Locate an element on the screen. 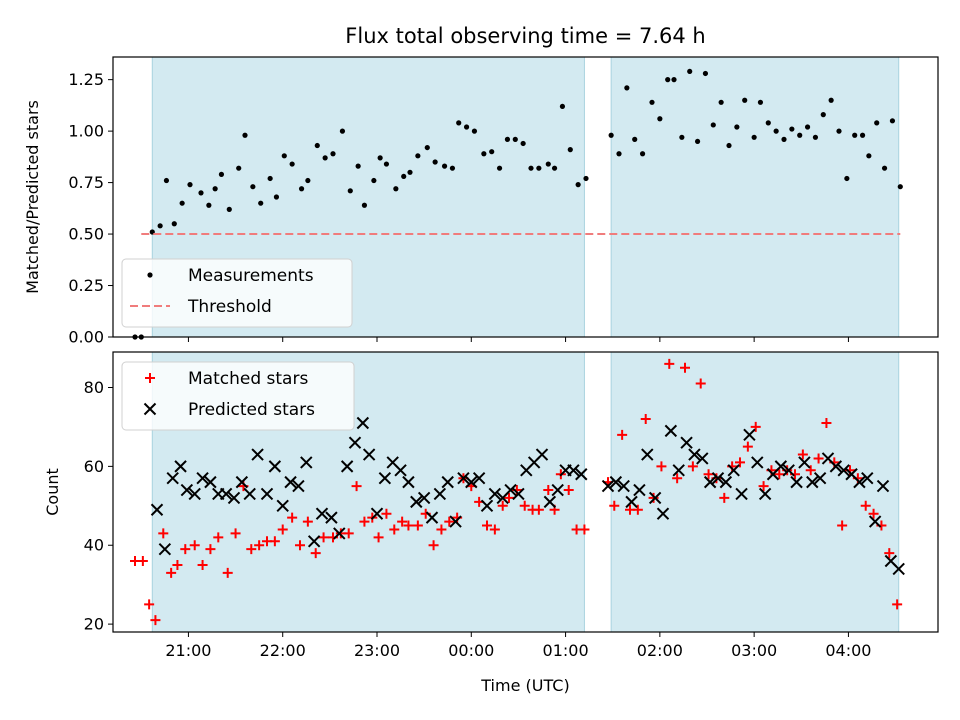 The image size is (960, 720). y-tick-label: 0.50 is located at coordinates (86, 234).